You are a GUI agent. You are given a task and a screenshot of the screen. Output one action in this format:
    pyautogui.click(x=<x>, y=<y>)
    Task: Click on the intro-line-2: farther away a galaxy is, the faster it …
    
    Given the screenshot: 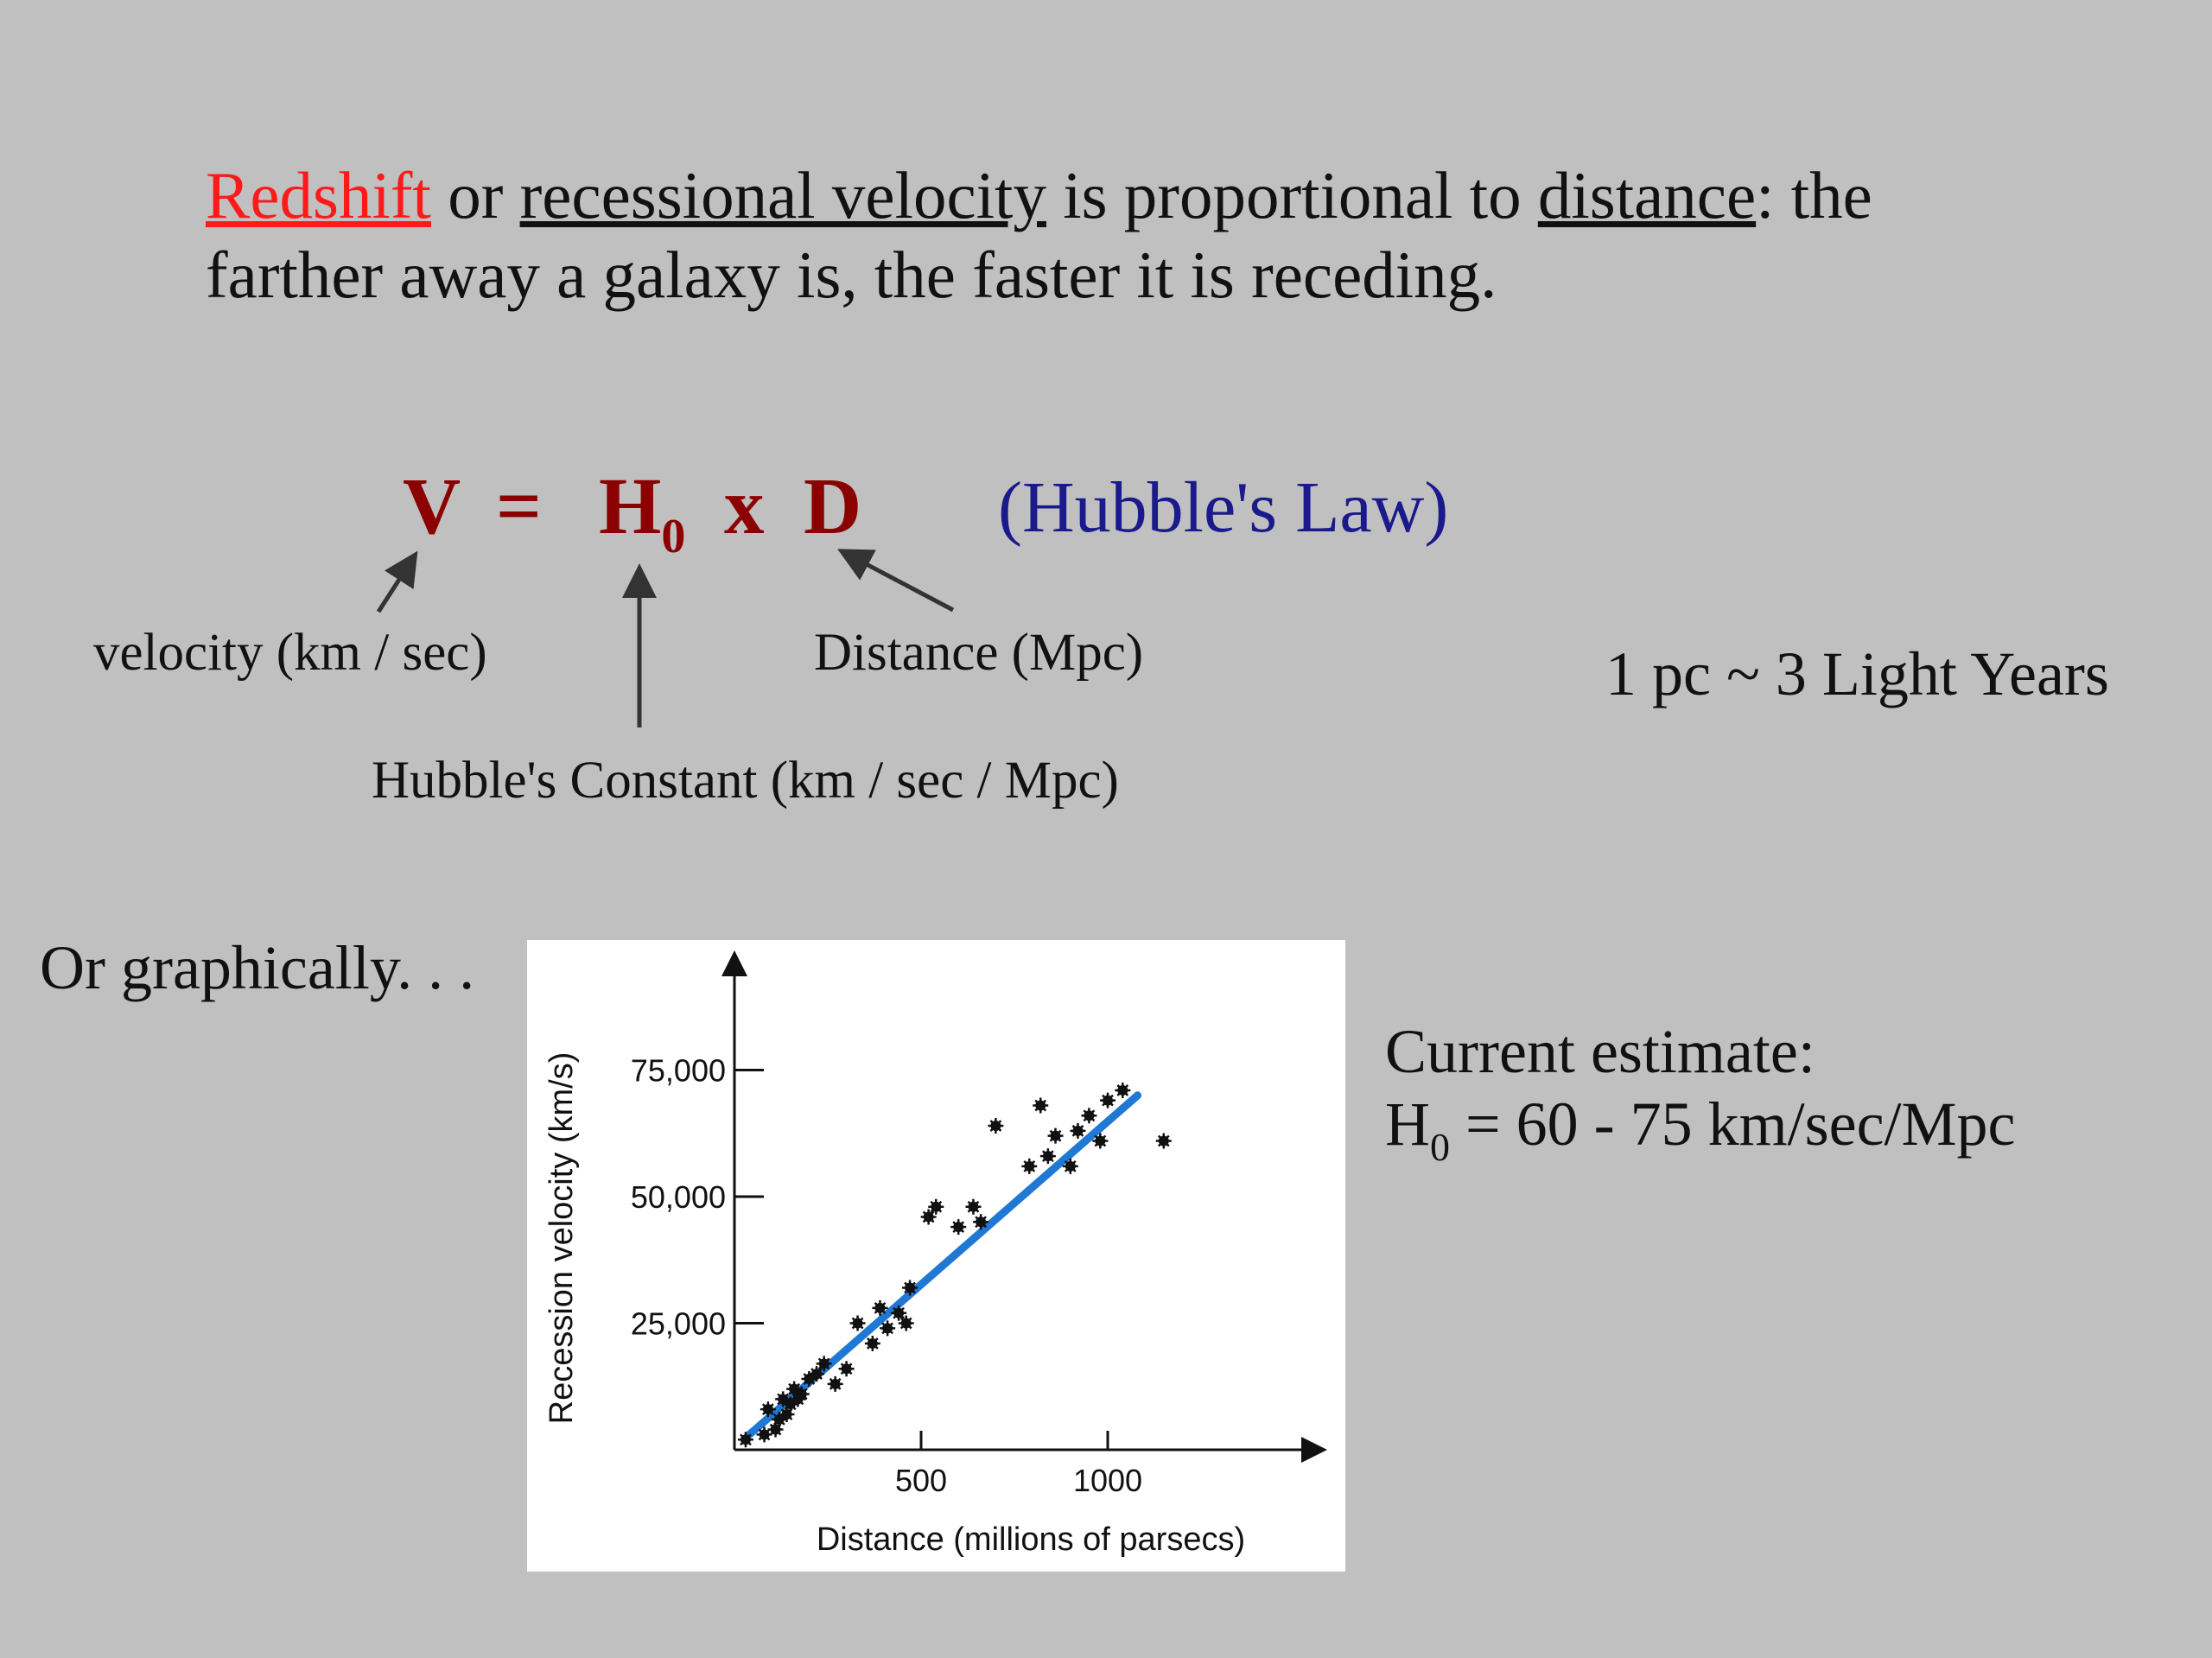 What is the action you would take?
    pyautogui.click(x=851, y=275)
    